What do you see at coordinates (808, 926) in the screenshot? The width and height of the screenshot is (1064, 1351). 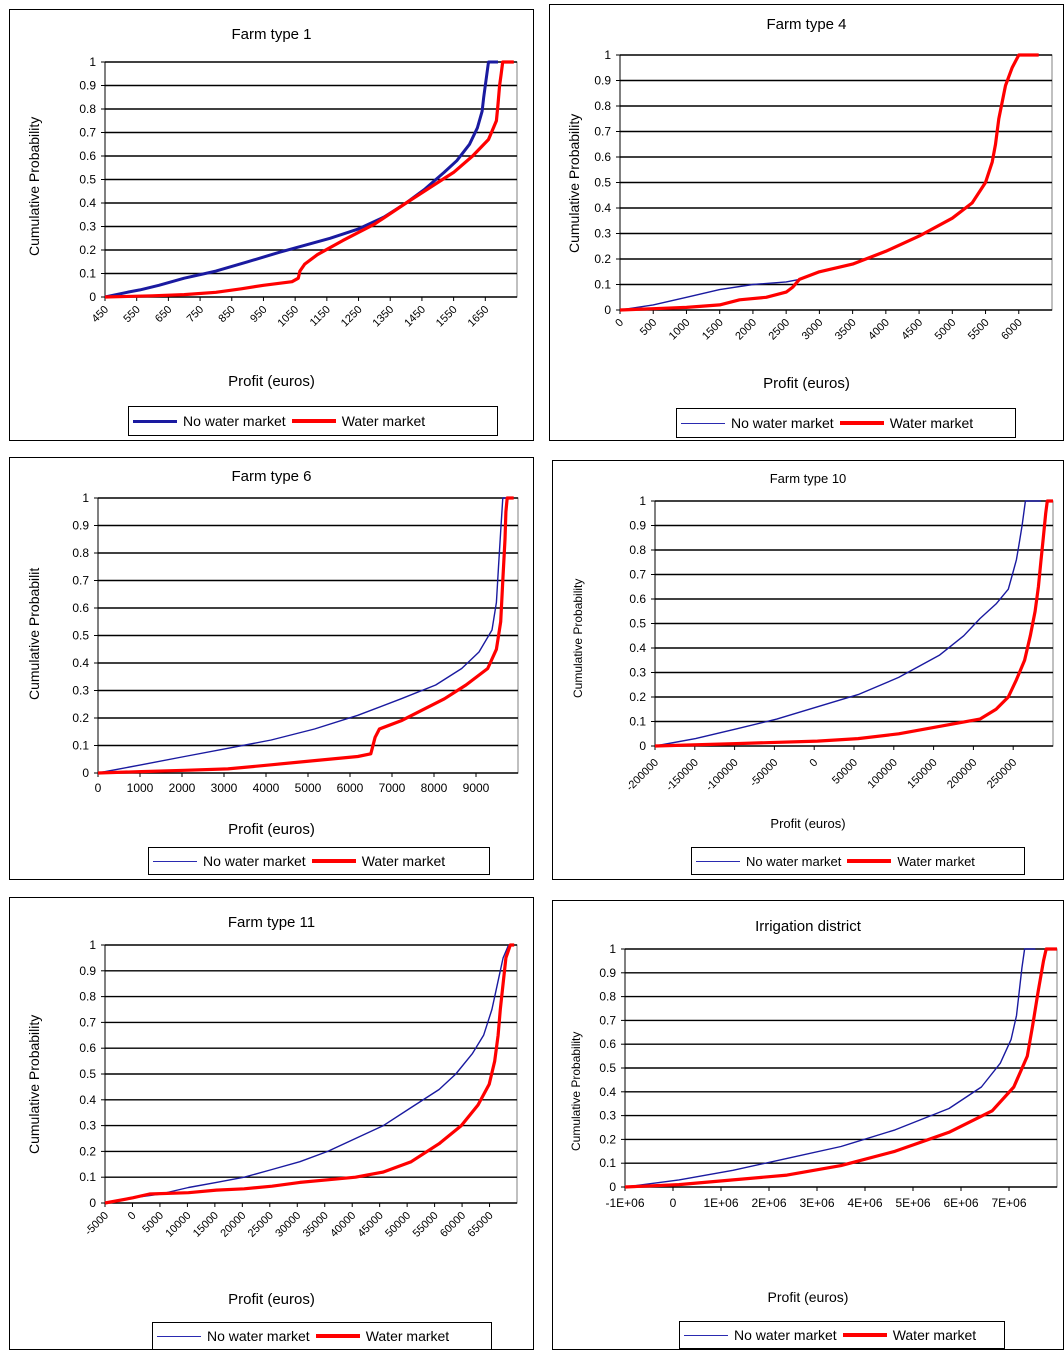 I see `chart-title: Irrigation district` at bounding box center [808, 926].